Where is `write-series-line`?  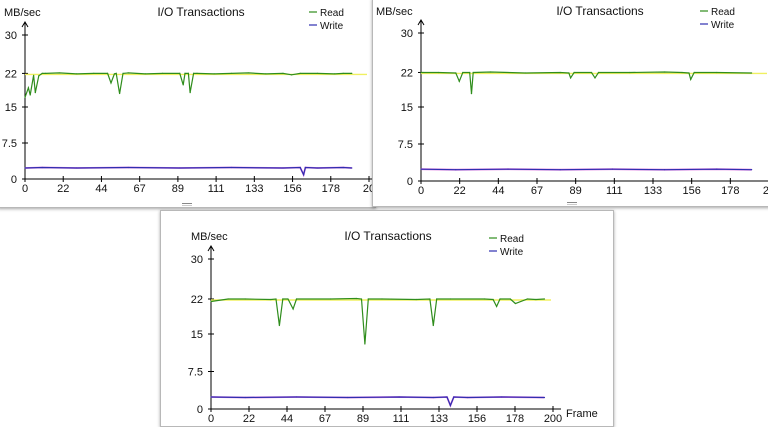
write-series-line is located at coordinates (377, 402).